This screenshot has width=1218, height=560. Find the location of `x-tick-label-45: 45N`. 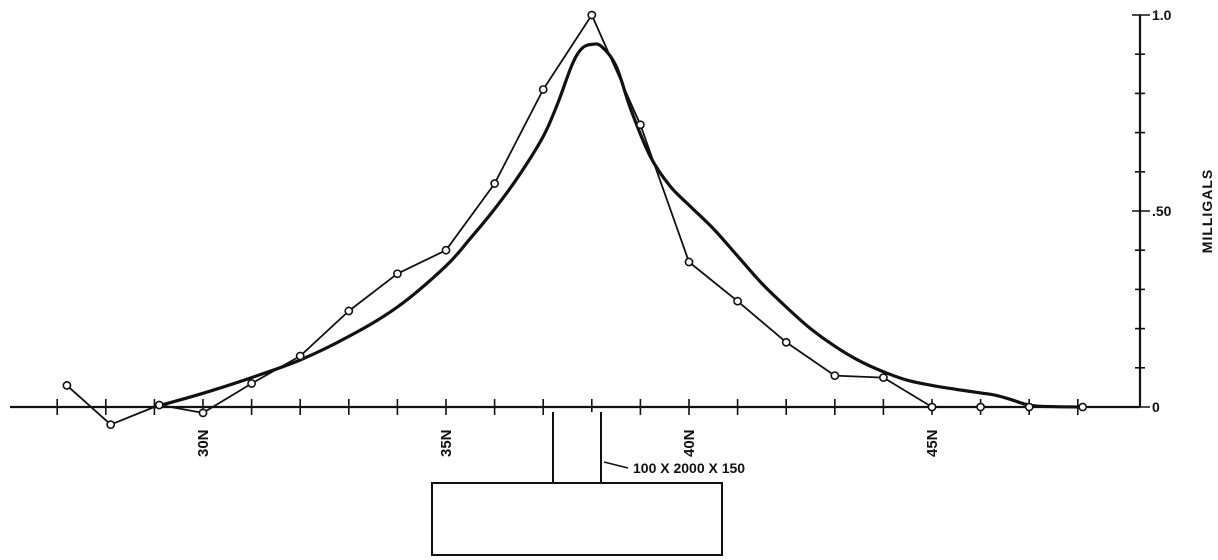

x-tick-label-45: 45N is located at coordinates (932, 443).